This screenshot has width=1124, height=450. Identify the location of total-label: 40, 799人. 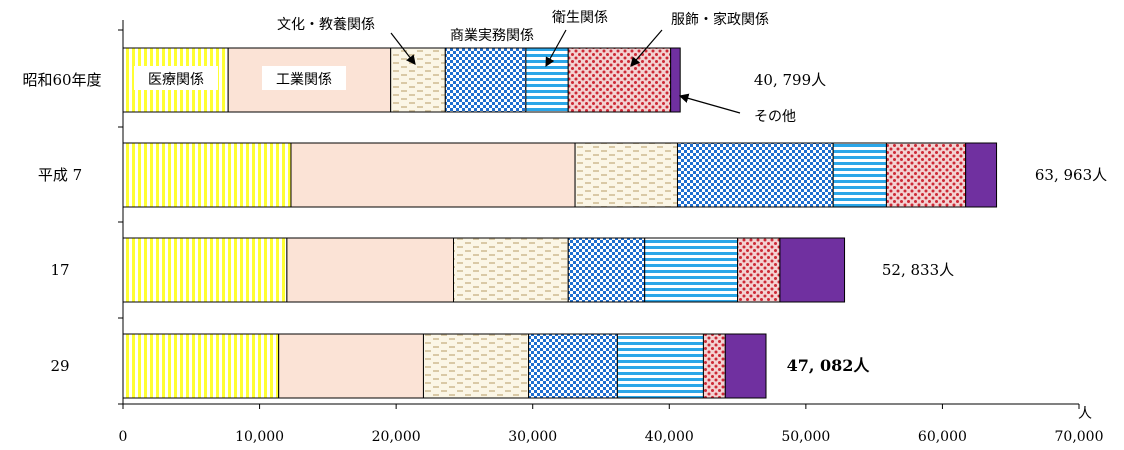
(790, 80).